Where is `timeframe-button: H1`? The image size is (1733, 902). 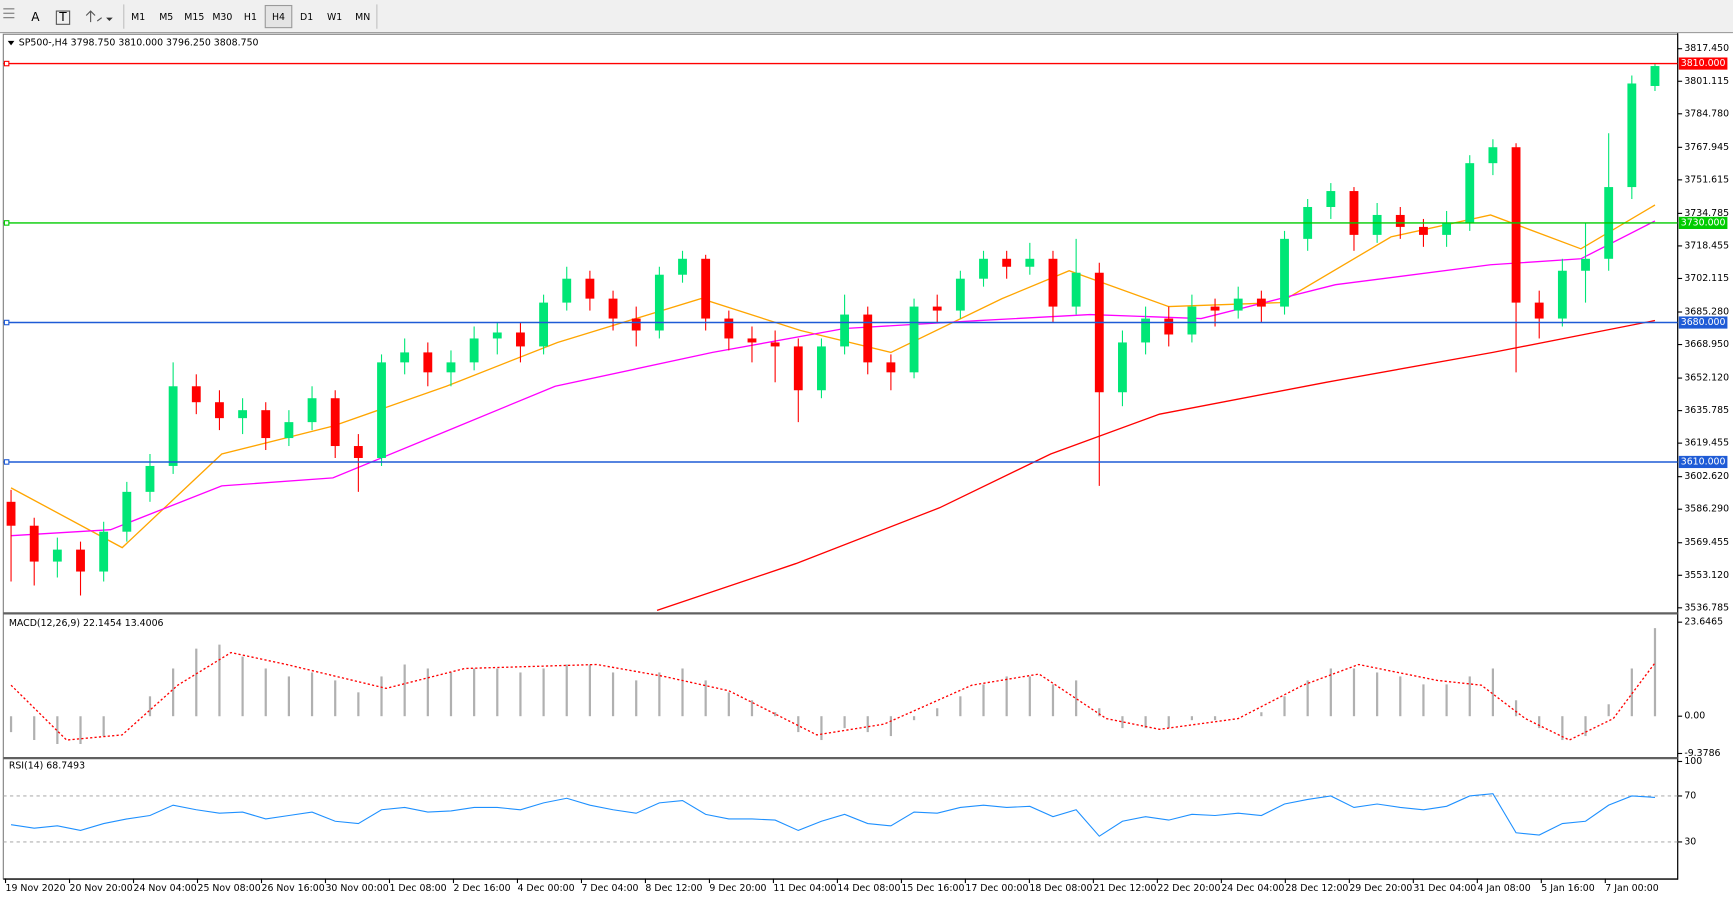
timeframe-button: H1 is located at coordinates (250, 17).